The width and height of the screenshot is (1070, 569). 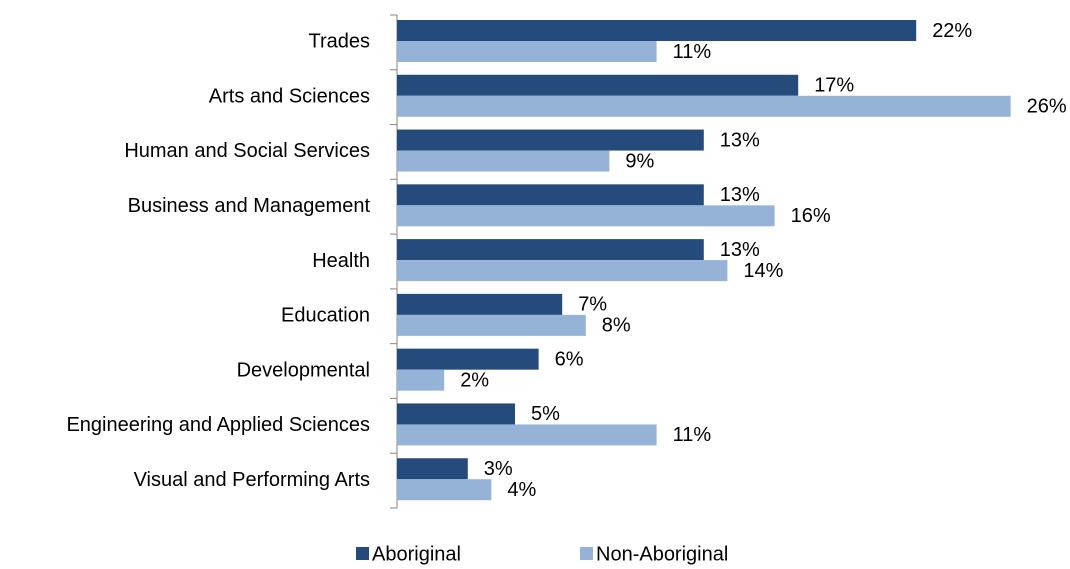 What do you see at coordinates (662, 554) in the screenshot?
I see `legend-label: Non-Aboriginal` at bounding box center [662, 554].